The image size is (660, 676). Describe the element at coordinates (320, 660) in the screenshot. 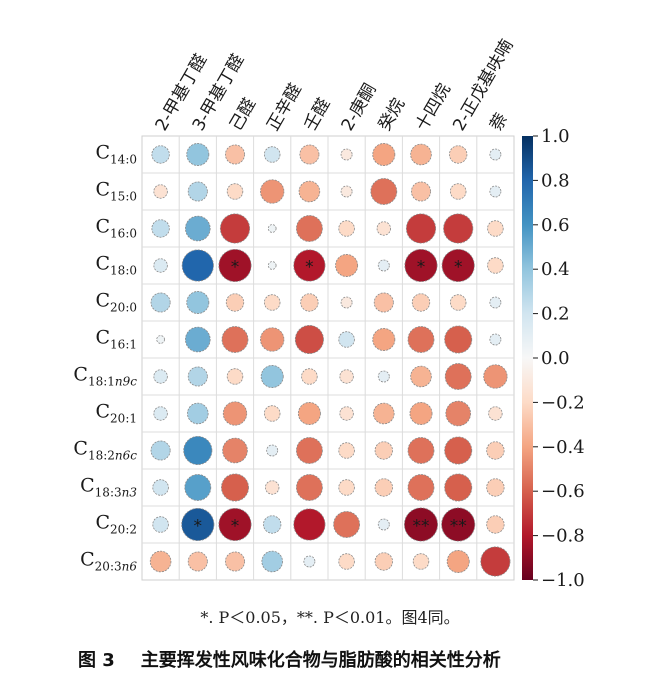

I see `figure-title: 主要挥发性风味化合物与脂肪酸的相关性分析` at that location.